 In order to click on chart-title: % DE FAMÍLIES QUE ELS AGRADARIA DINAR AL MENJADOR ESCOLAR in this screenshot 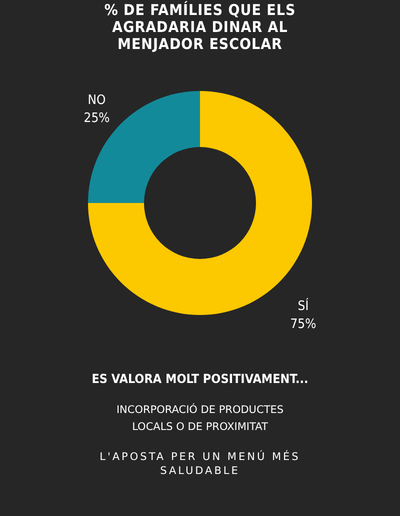, I will do `click(200, 27)`.